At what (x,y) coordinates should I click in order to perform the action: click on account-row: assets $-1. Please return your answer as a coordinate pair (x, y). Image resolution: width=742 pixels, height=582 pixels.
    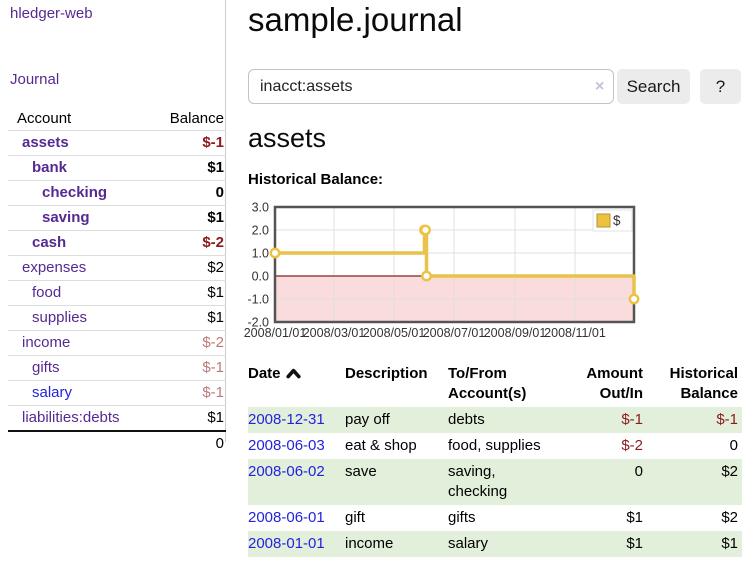
    Looking at the image, I should click on (117, 143).